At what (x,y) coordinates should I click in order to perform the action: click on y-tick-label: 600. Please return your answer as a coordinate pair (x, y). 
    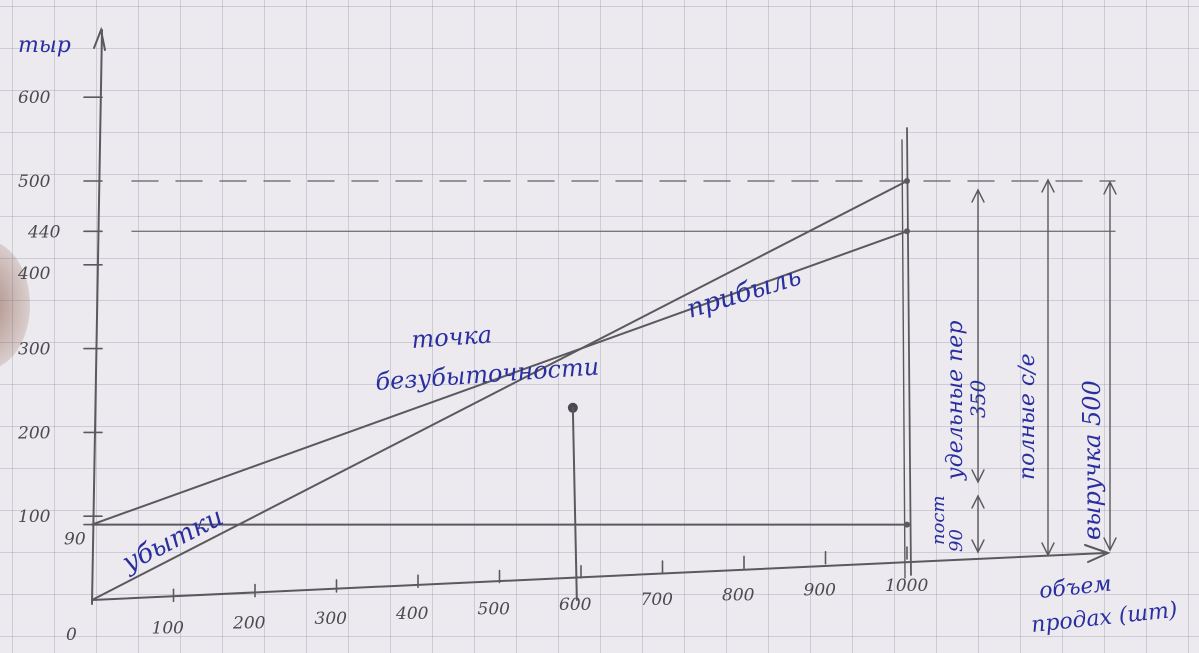
    Looking at the image, I should click on (34, 98).